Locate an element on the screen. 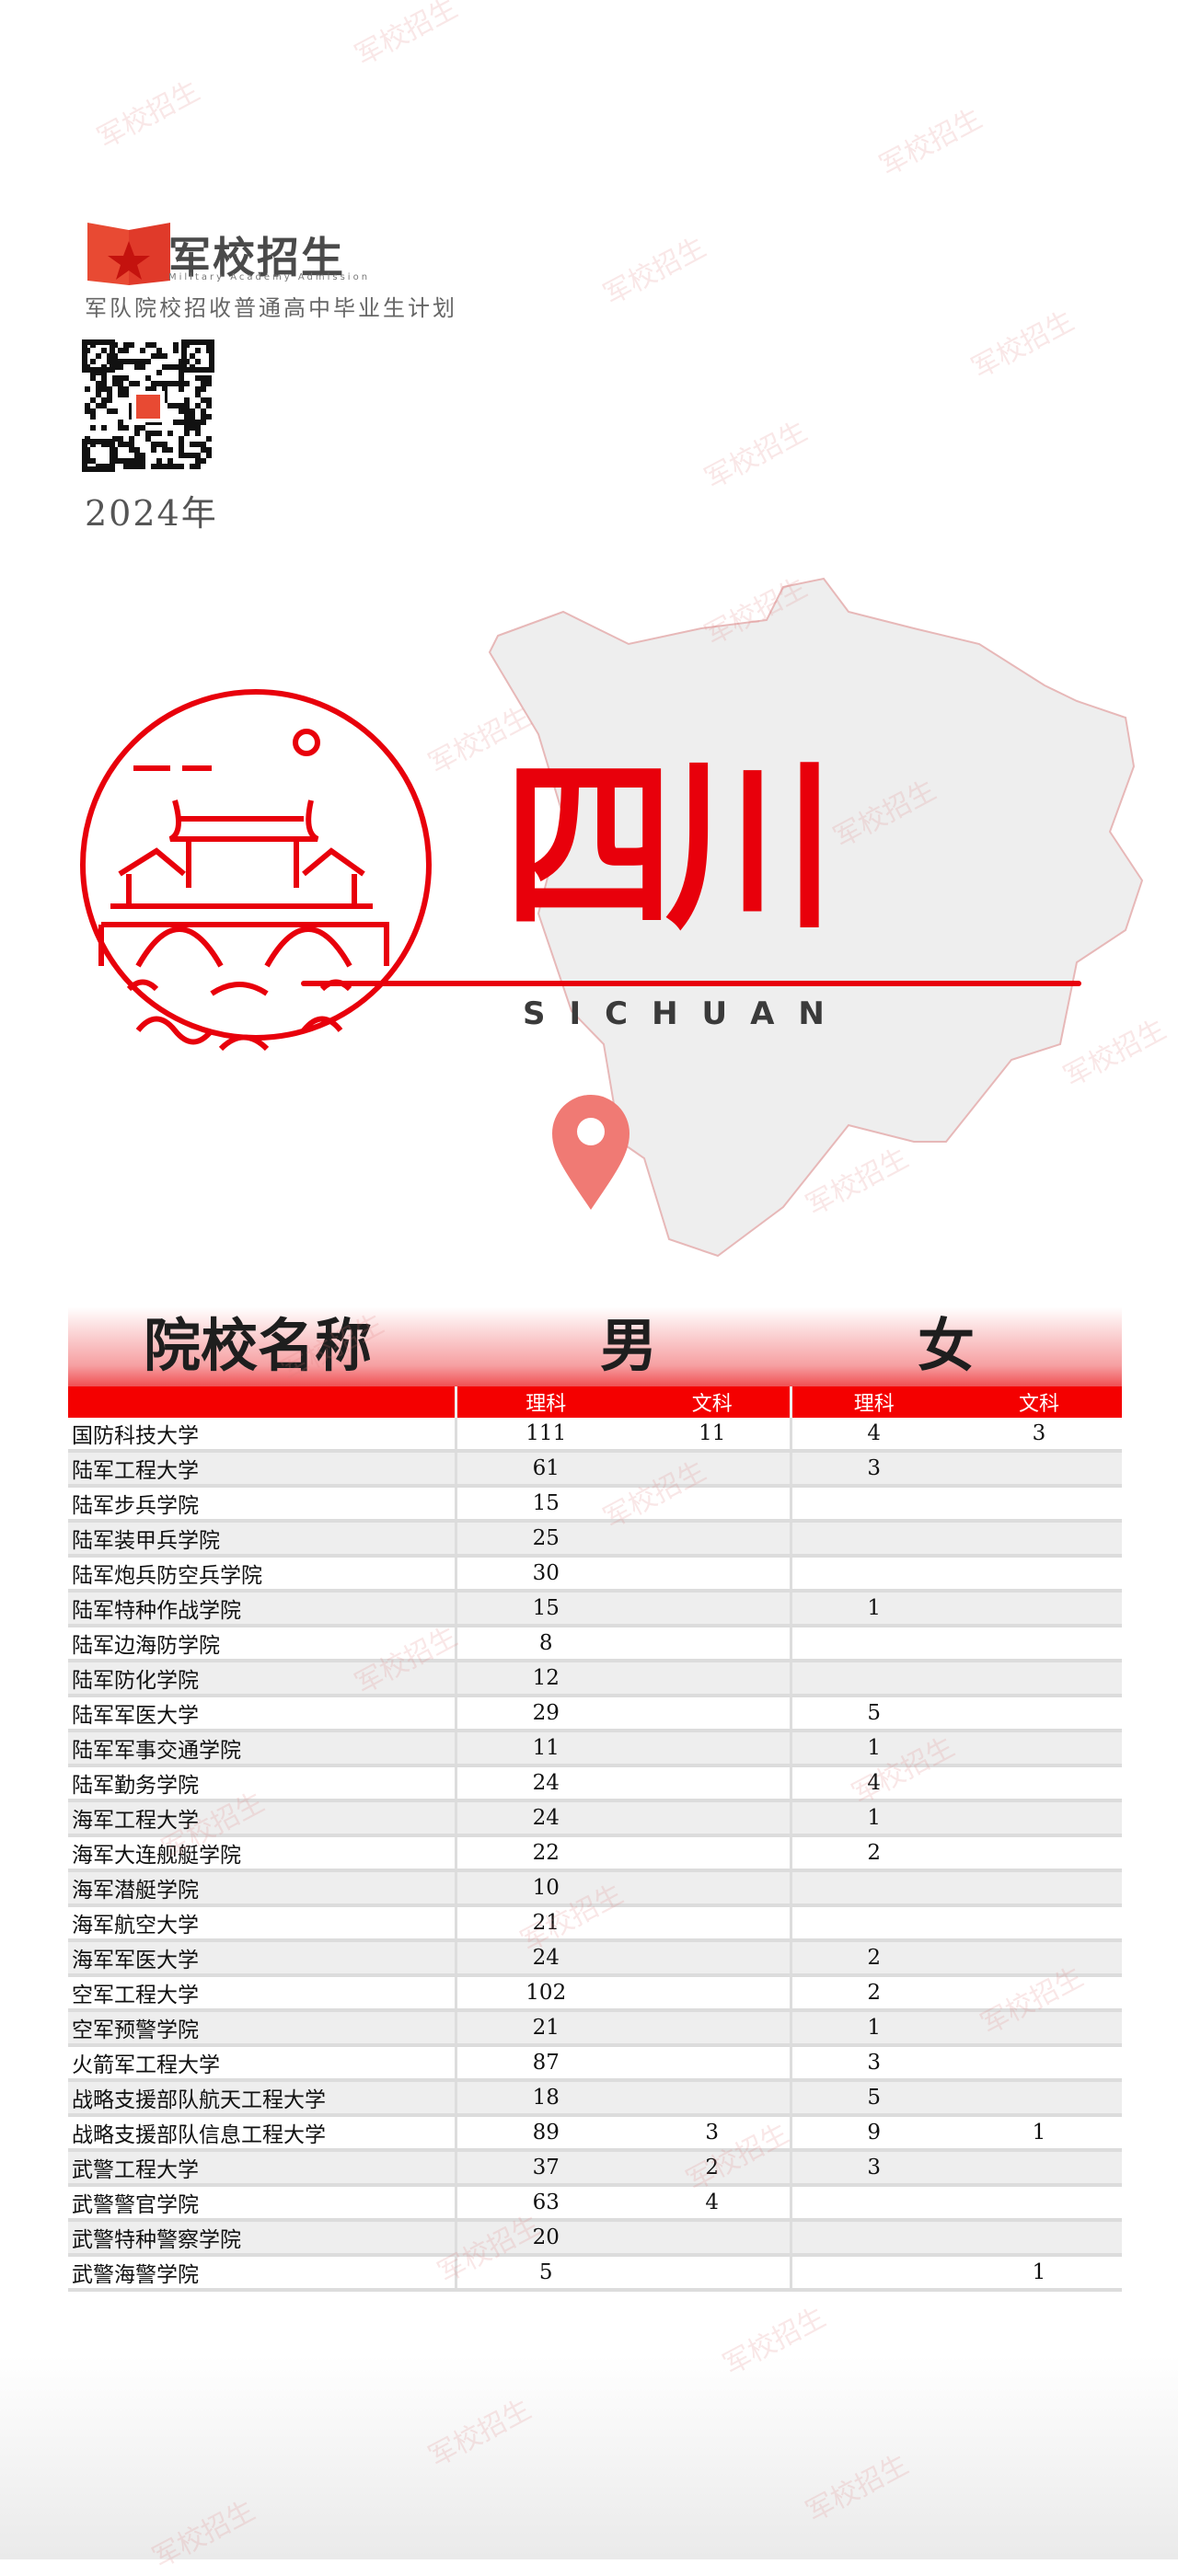 This screenshot has height=2576, width=1178. cell-male-science: 20 is located at coordinates (544, 2238).